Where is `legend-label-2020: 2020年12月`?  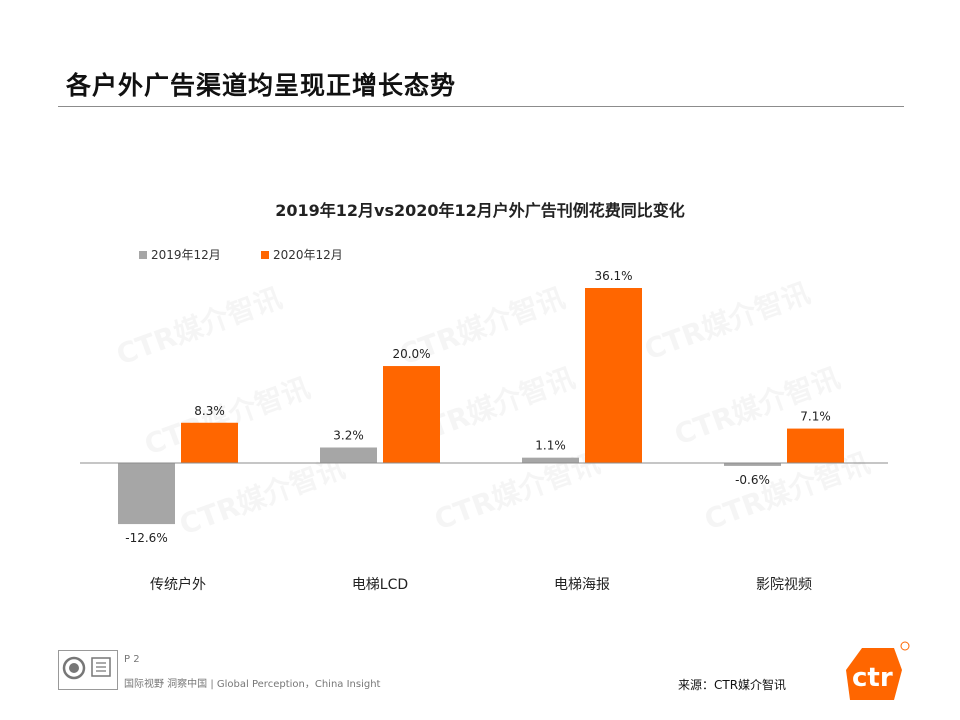 legend-label-2020: 2020年12月 is located at coordinates (308, 255).